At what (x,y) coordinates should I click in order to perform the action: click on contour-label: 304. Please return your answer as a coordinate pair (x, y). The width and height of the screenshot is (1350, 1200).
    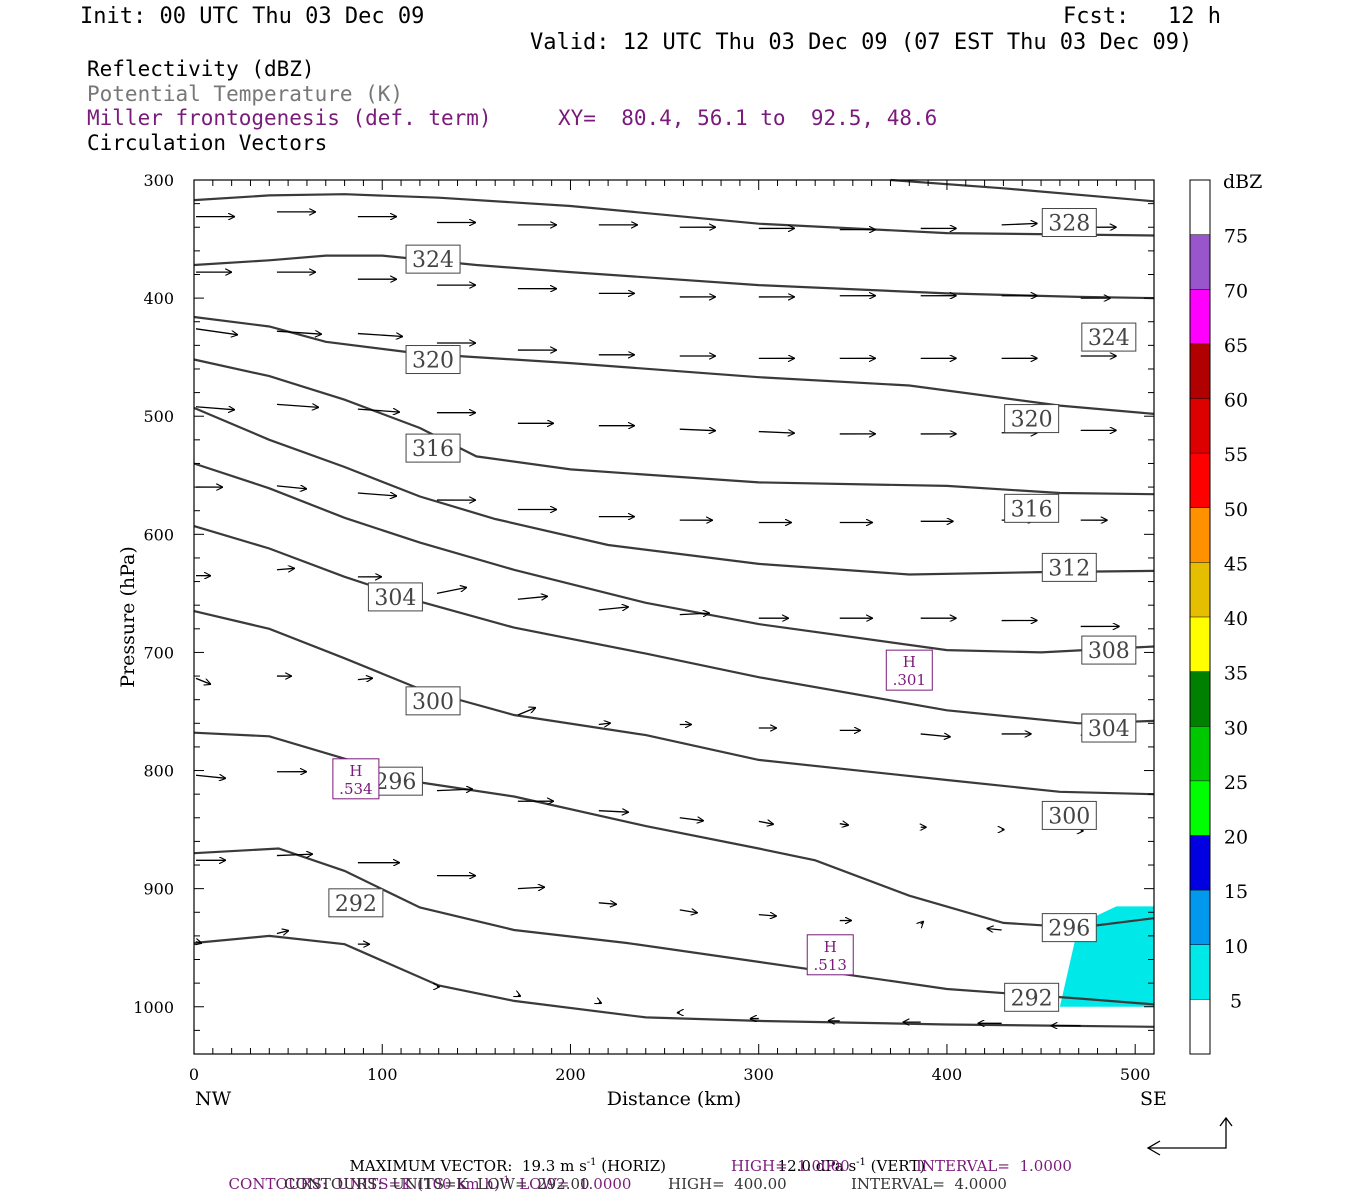
    Looking at the image, I should click on (395, 597).